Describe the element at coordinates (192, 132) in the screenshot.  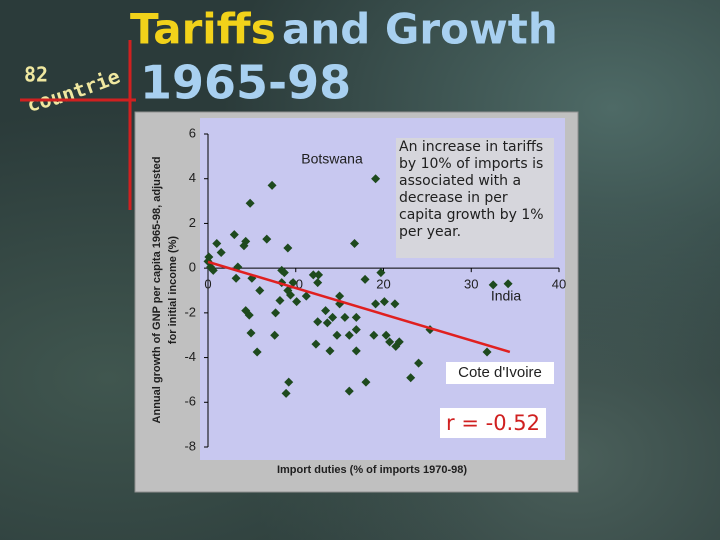
I see `y-tick-label: 6` at that location.